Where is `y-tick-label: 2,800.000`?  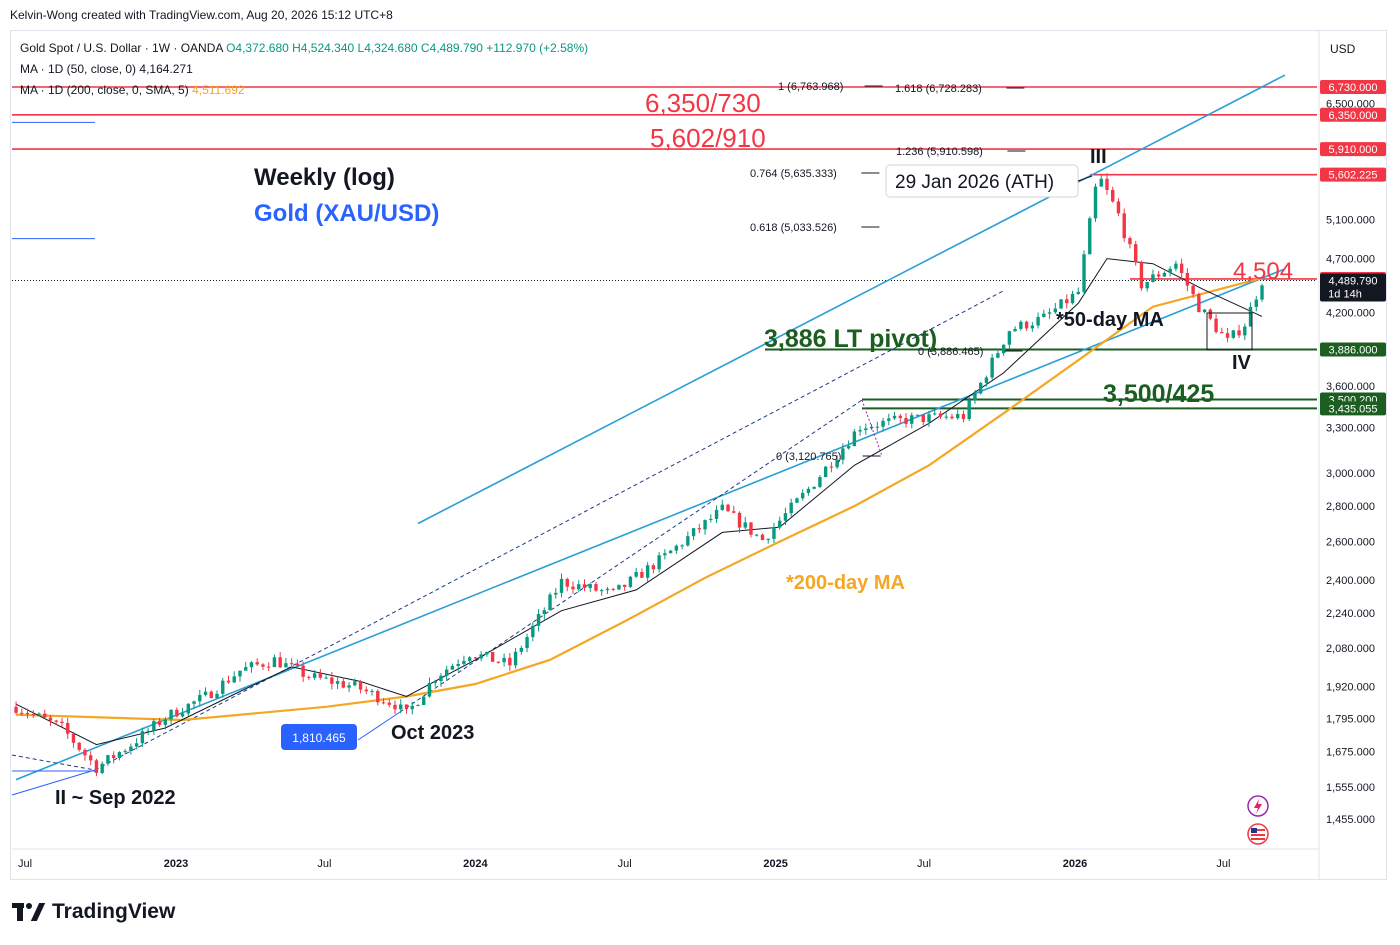 y-tick-label: 2,800.000 is located at coordinates (1350, 507).